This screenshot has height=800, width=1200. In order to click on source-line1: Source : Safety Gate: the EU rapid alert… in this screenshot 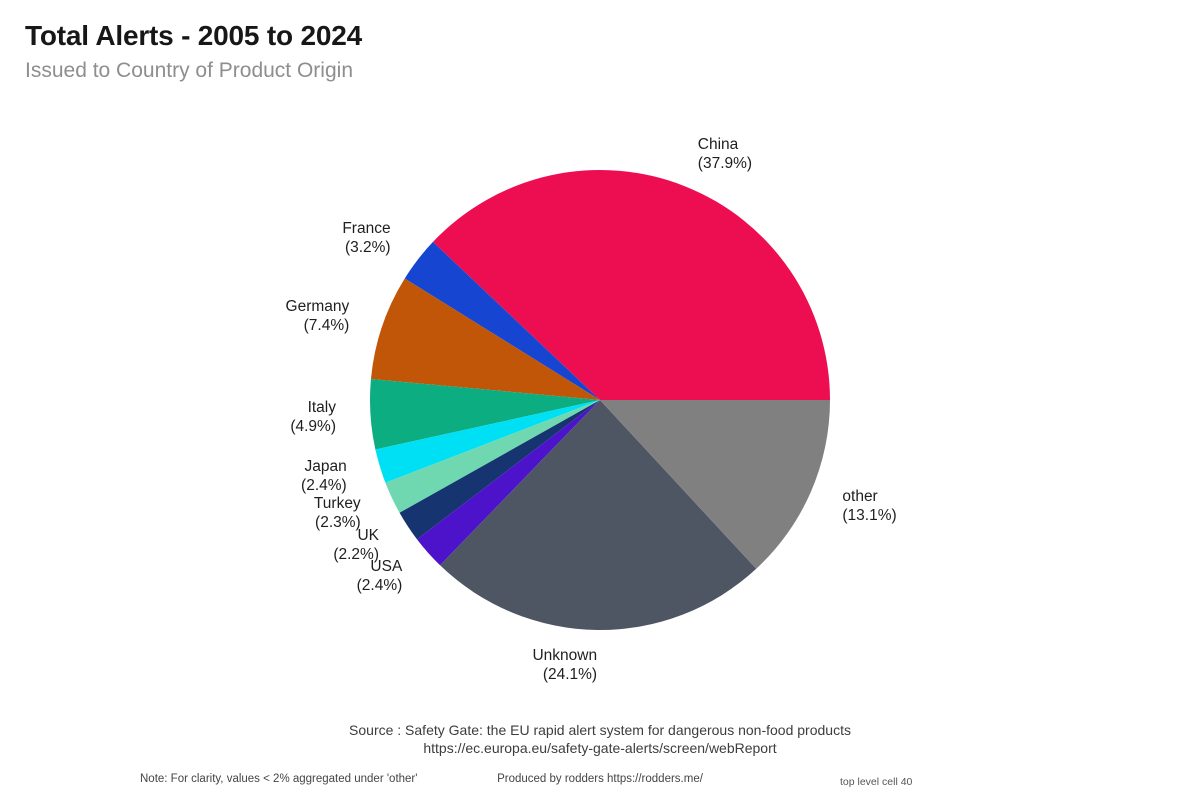, I will do `click(600, 730)`.